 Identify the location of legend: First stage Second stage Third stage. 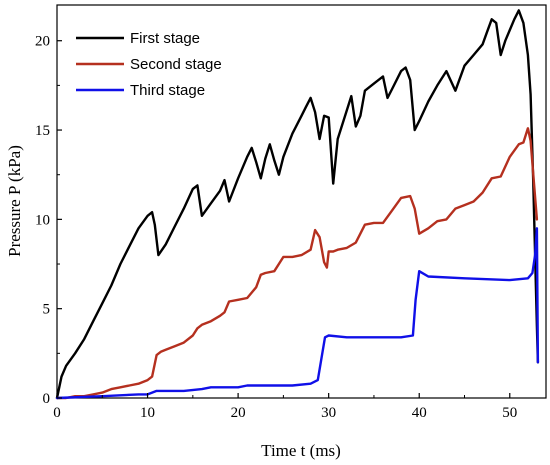
(149, 64).